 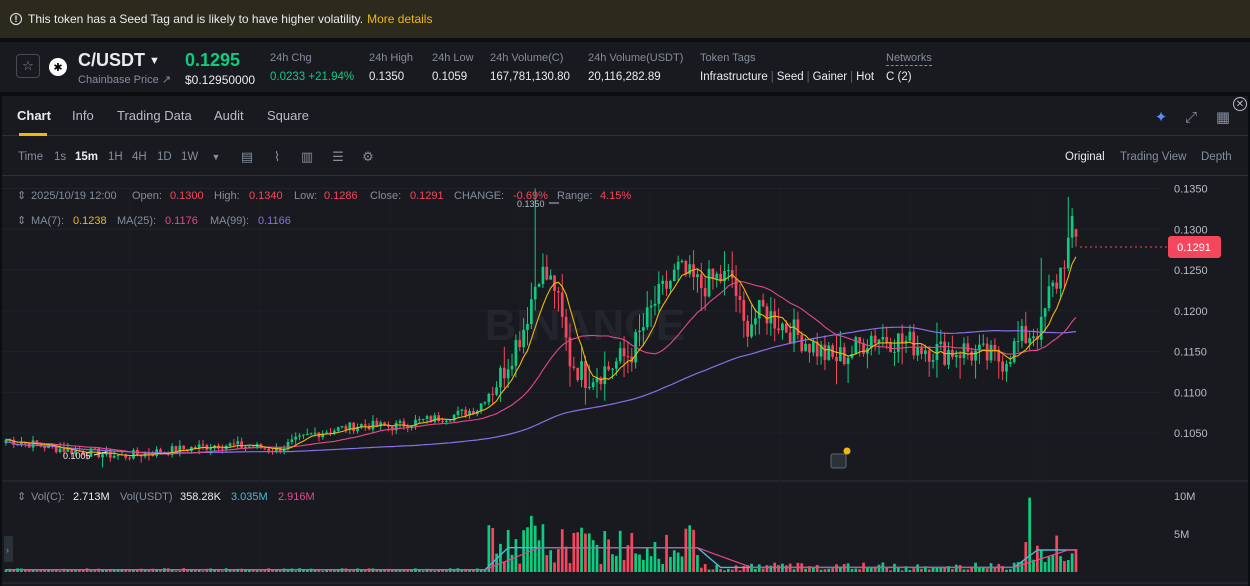 What do you see at coordinates (1240, 104) in the screenshot?
I see `close-icon: ✕` at bounding box center [1240, 104].